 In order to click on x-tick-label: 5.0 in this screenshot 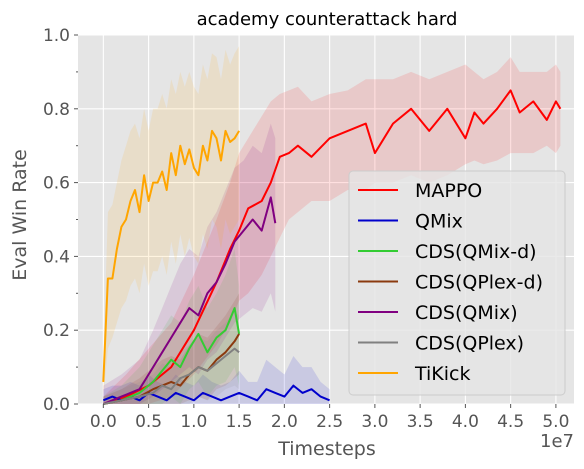, I will do `click(555, 422)`.